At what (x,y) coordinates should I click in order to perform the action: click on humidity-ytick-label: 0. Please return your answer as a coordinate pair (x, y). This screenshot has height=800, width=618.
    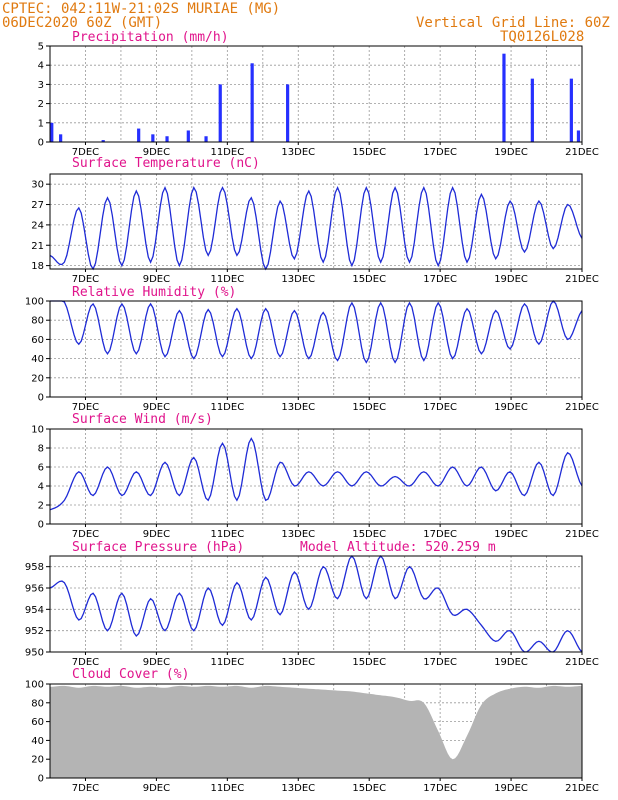
    Looking at the image, I should click on (41, 398).